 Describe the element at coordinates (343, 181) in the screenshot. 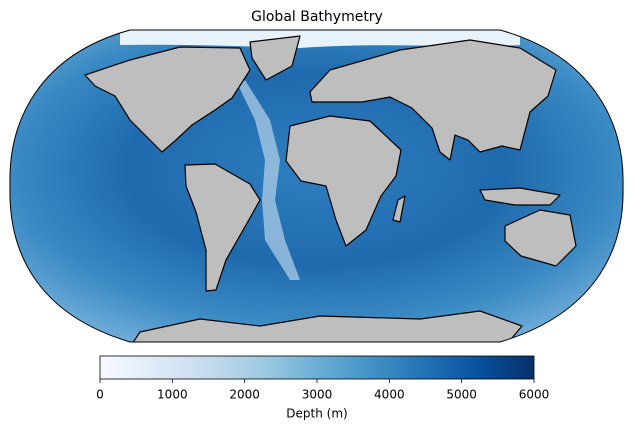

I see `africa` at that location.